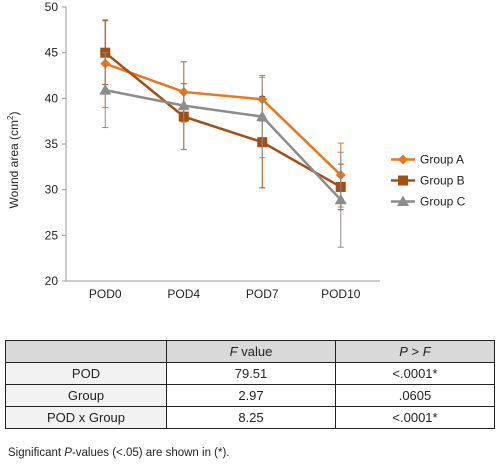 This screenshot has height=468, width=500. I want to click on x-tick-label: POD7, so click(262, 294).